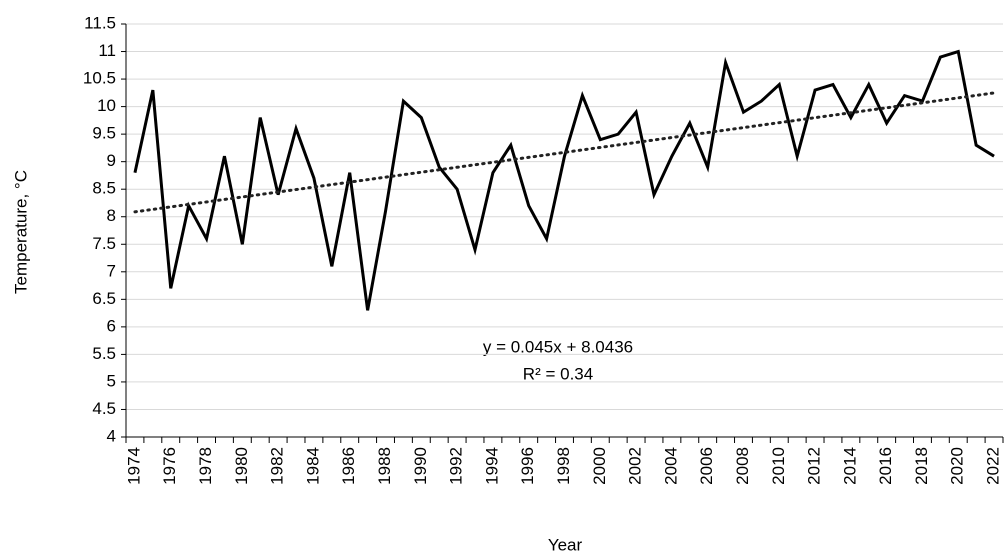 The width and height of the screenshot is (1007, 557). What do you see at coordinates (99, 78) in the screenshot?
I see `y-tick-label: 10.5` at bounding box center [99, 78].